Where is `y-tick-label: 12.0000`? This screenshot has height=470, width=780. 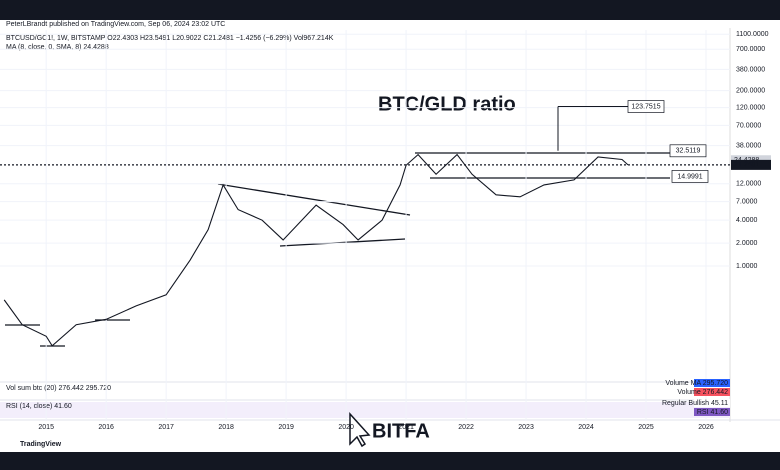
y-tick-label: 12.0000 is located at coordinates (748, 184).